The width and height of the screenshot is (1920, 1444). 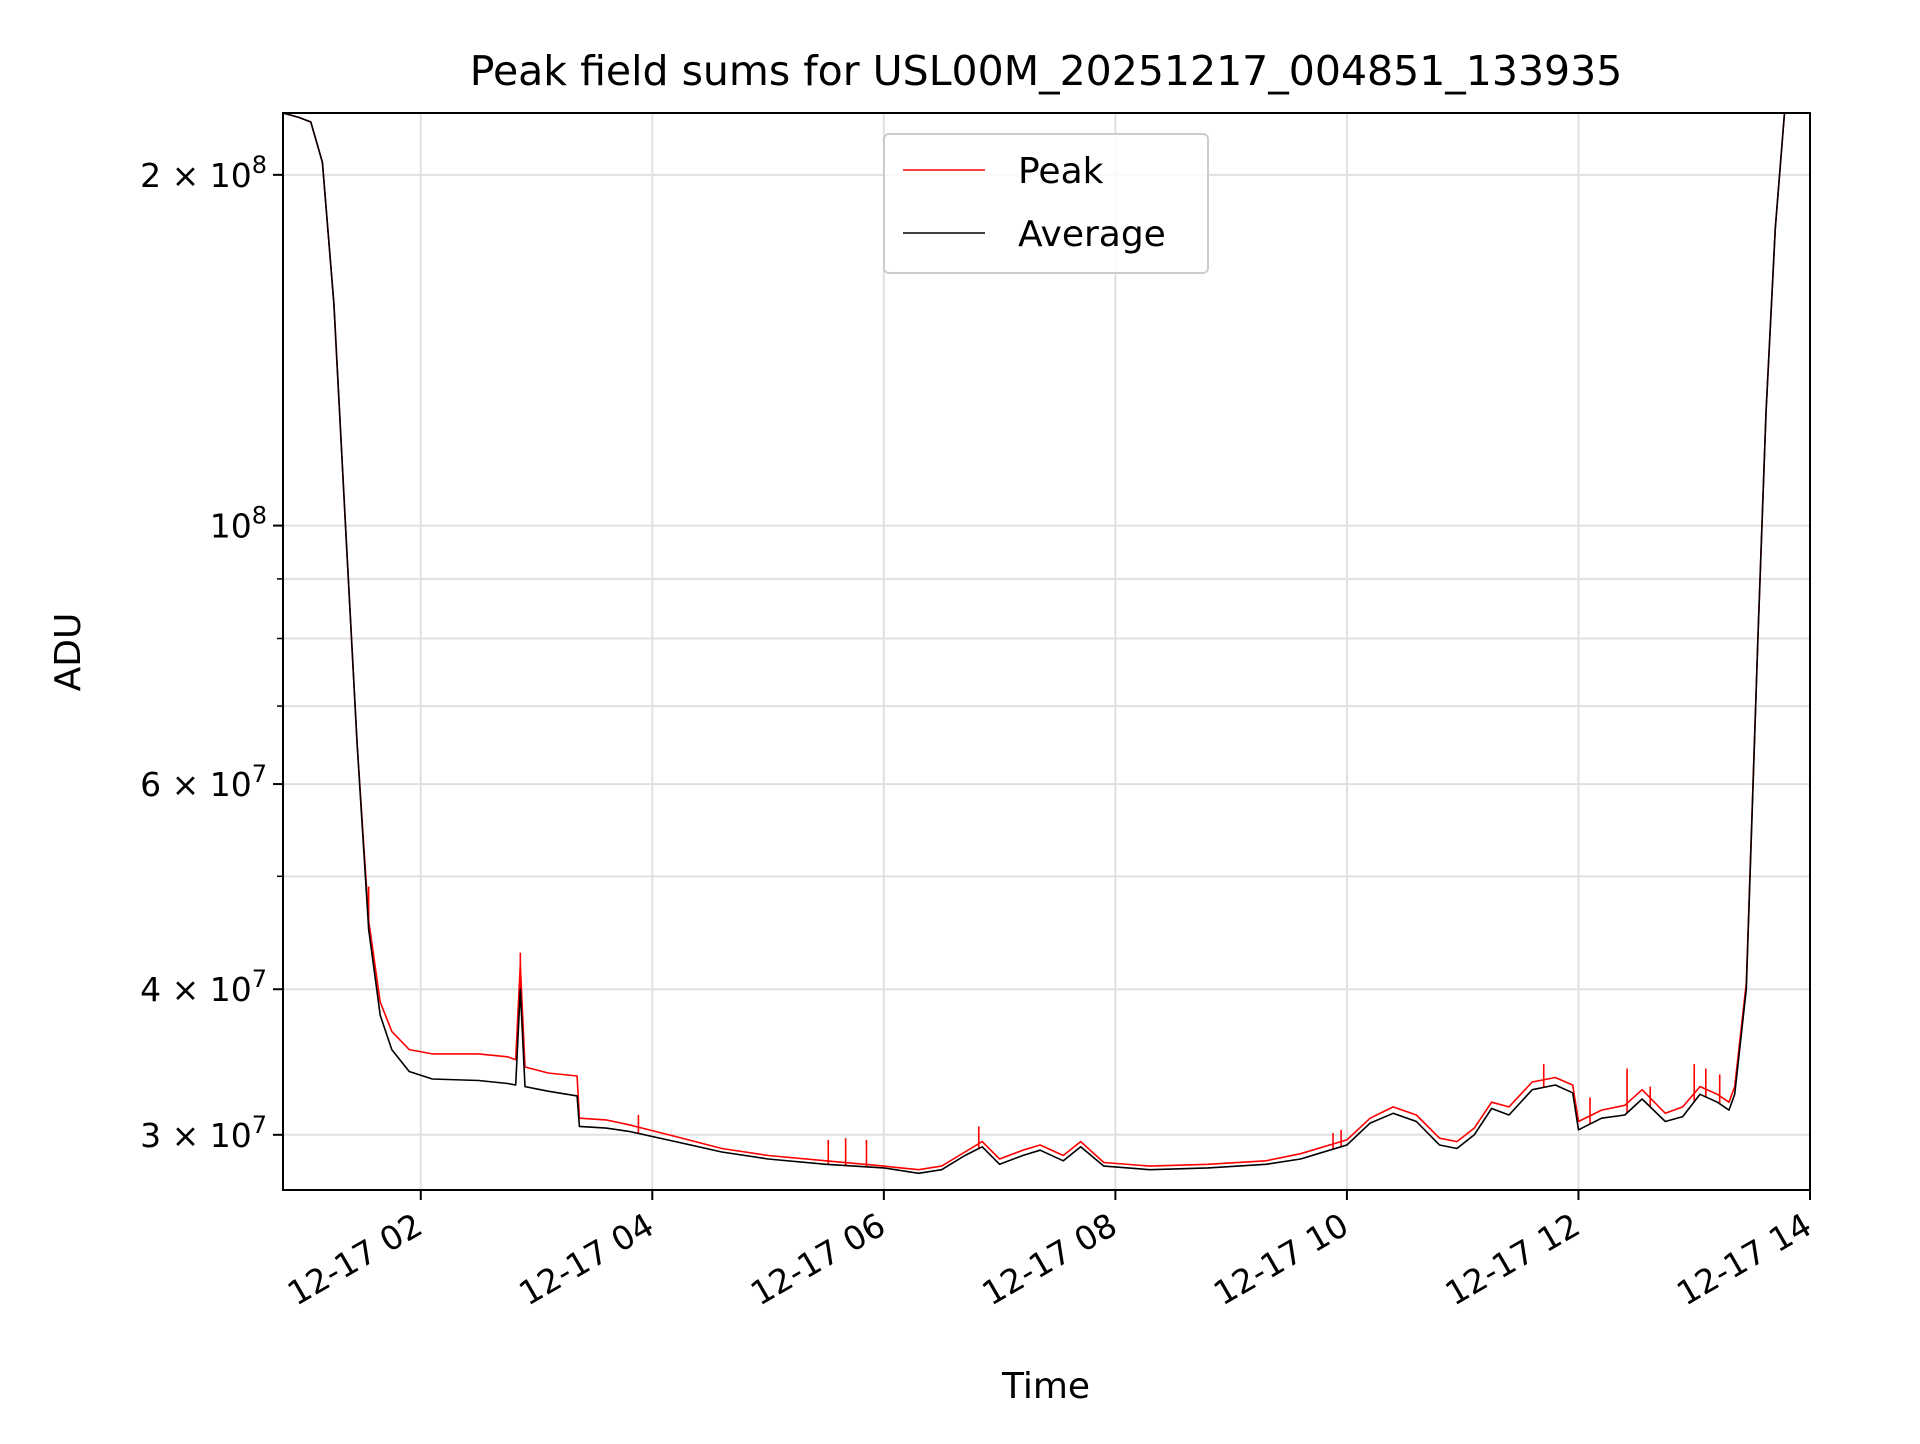 I want to click on y-tick-mantissa: 4 × 10, so click(x=196, y=989).